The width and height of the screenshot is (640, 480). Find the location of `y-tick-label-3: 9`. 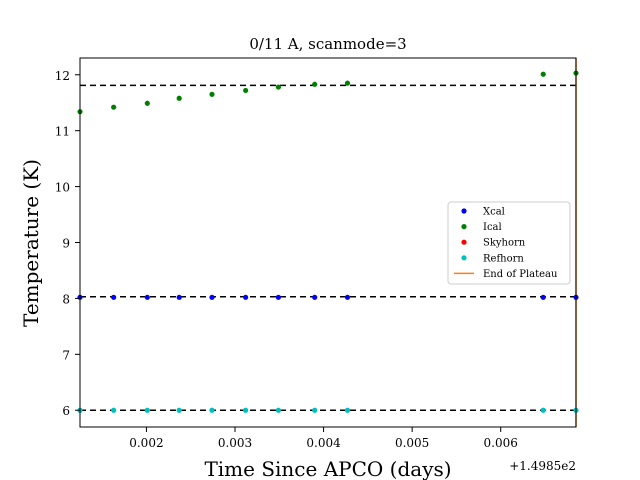

y-tick-label-3: 9 is located at coordinates (66, 244).